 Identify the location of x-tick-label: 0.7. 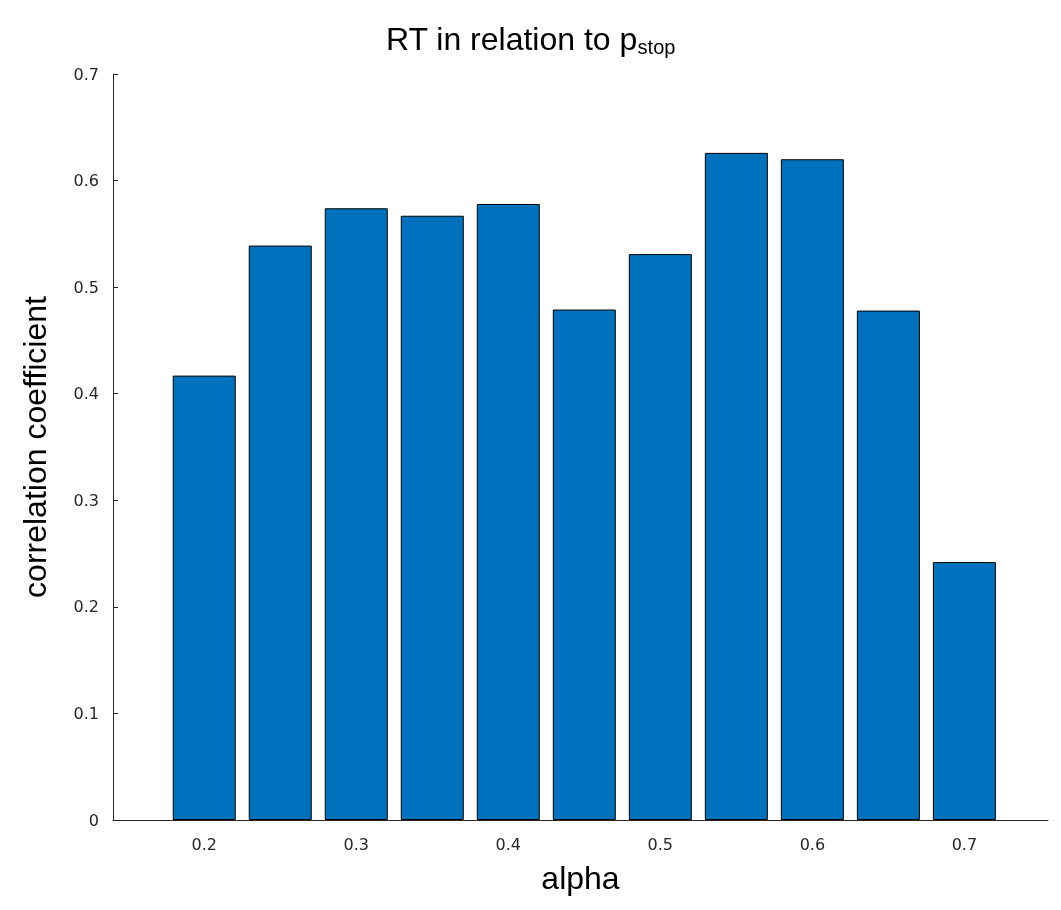
(964, 844).